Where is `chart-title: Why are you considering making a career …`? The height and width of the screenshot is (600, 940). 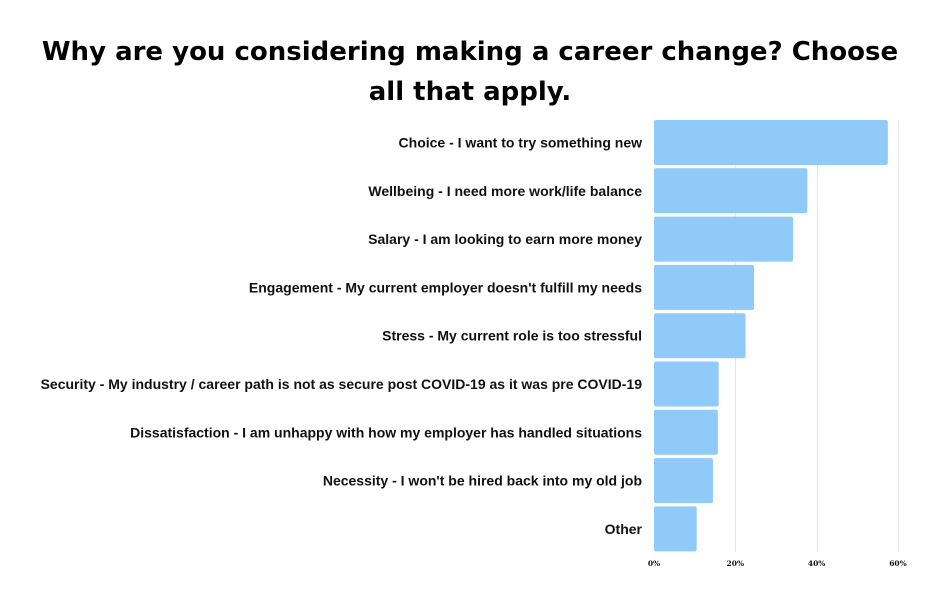
chart-title: Why are you considering making a career … is located at coordinates (470, 72).